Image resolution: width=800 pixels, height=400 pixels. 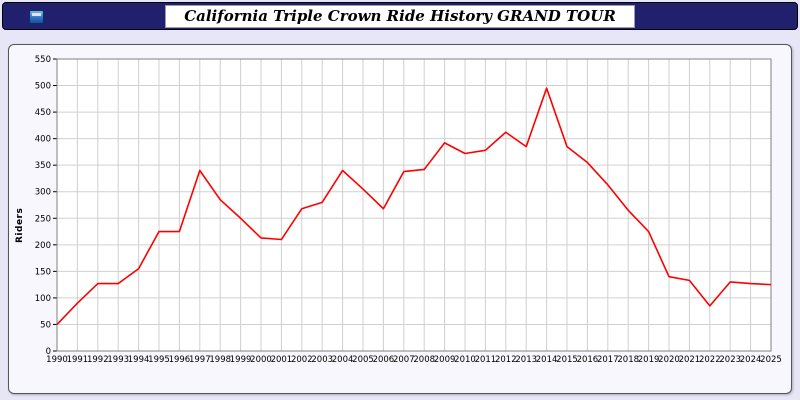 I want to click on y-tick-label: 50, so click(x=45, y=325).